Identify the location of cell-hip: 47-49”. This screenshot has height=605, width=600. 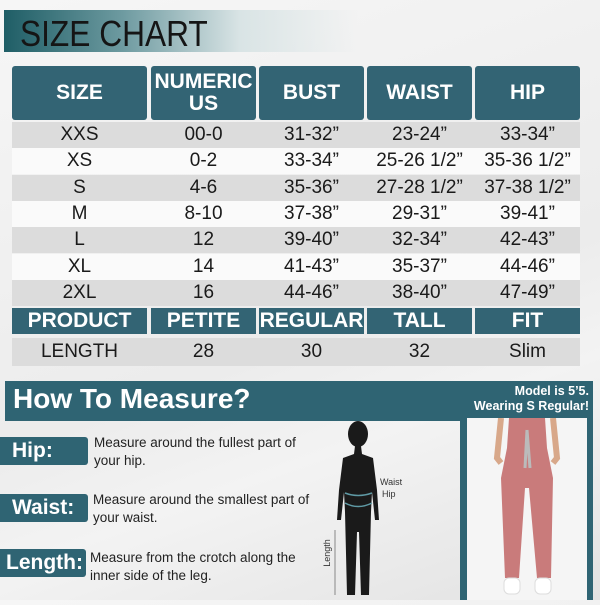
(527, 292).